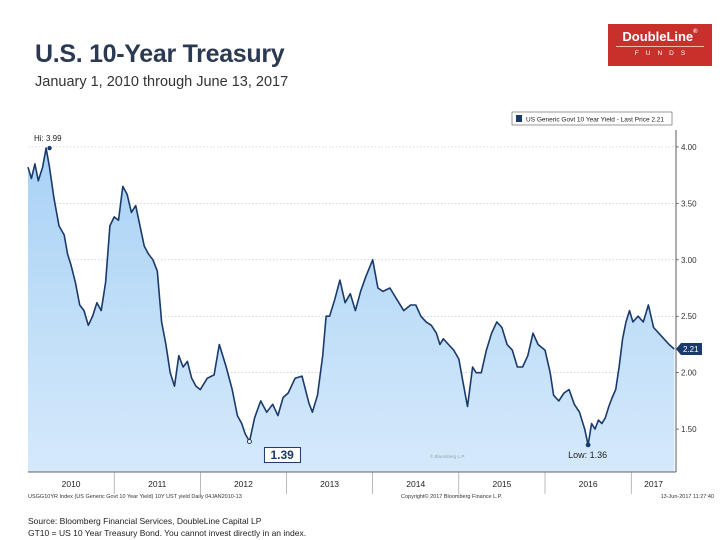 The image size is (728, 540). Describe the element at coordinates (689, 147) in the screenshot. I see `y-tick-label: 4.00` at that location.